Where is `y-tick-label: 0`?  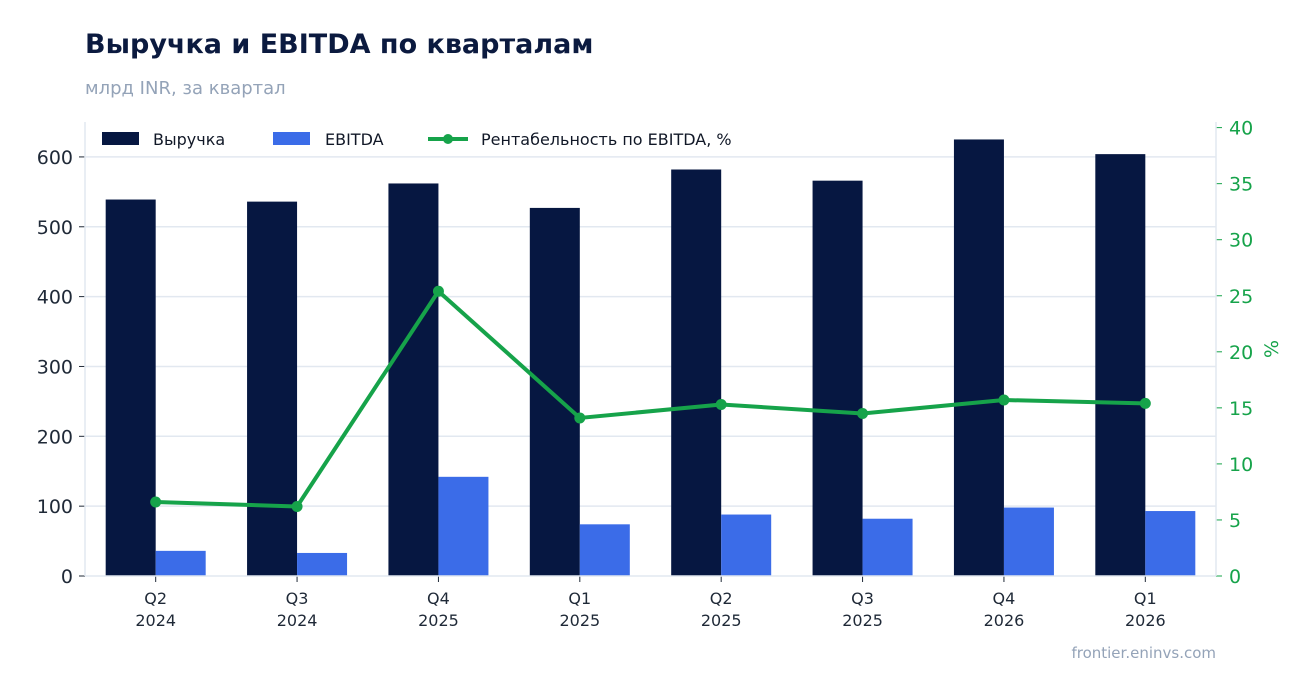
y-tick-label: 0 is located at coordinates (67, 577).